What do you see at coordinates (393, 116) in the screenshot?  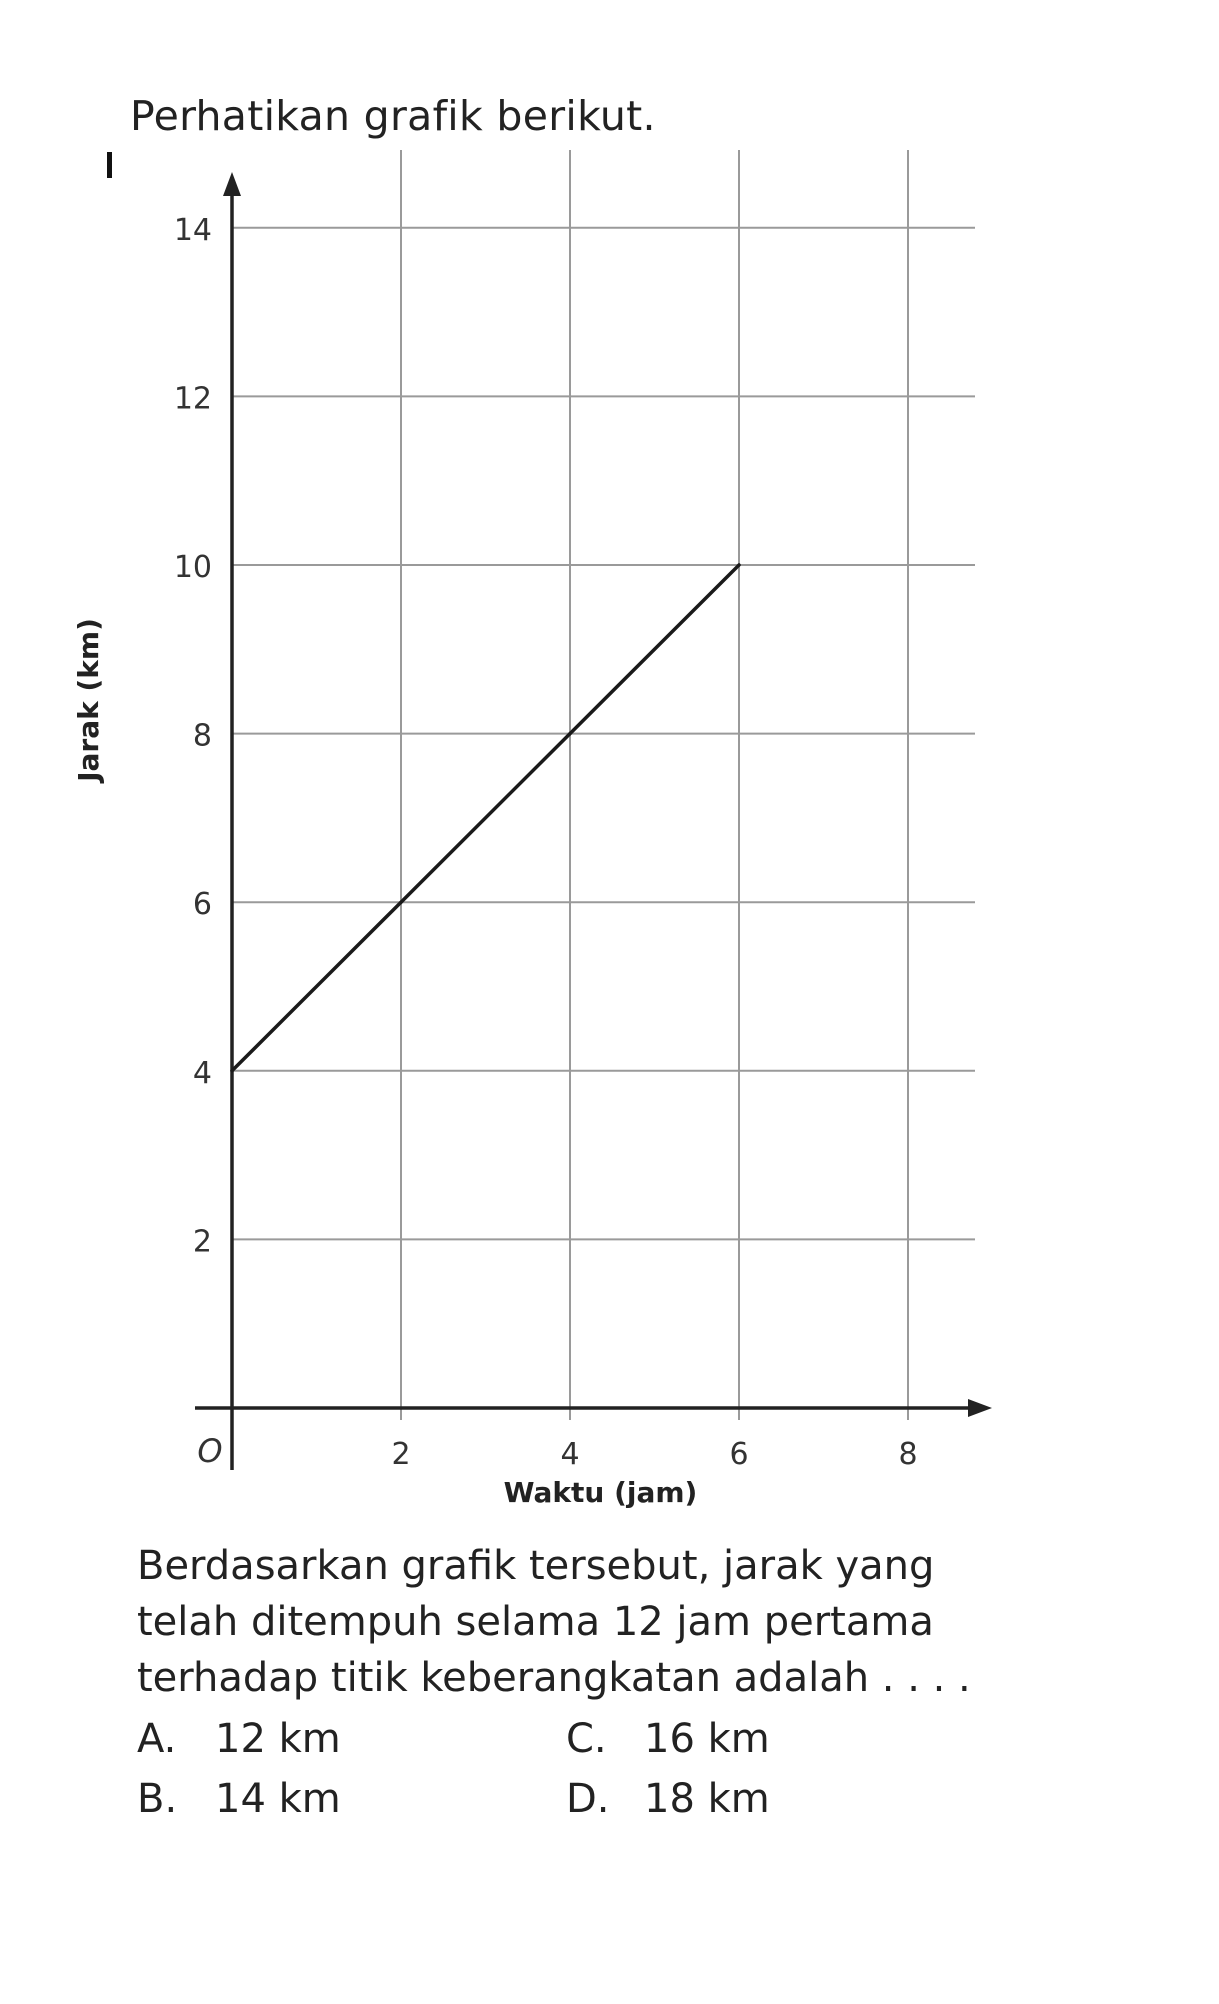 I see `intro-text: Perhatikan grafik berikut.` at bounding box center [393, 116].